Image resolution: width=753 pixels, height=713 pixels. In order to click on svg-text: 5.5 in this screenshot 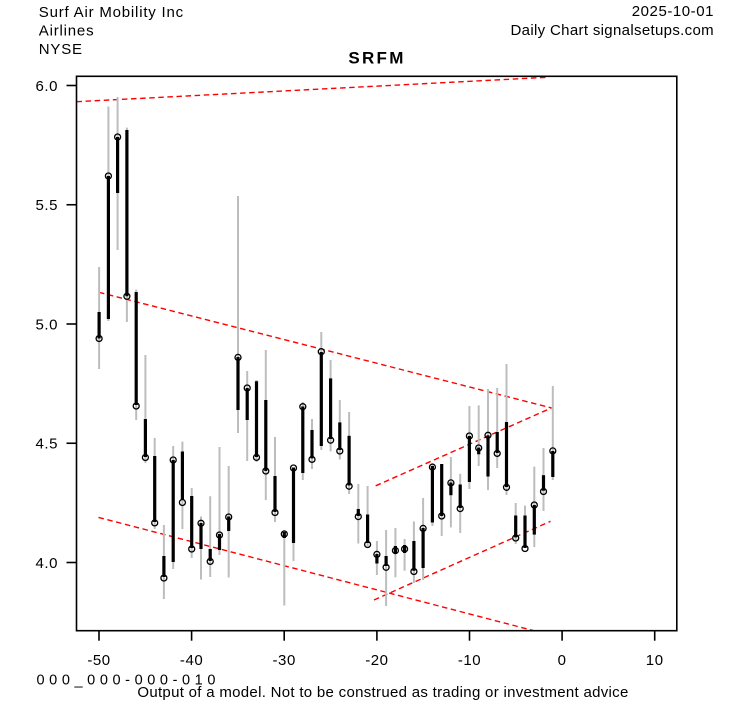, I will do `click(46, 205)`.